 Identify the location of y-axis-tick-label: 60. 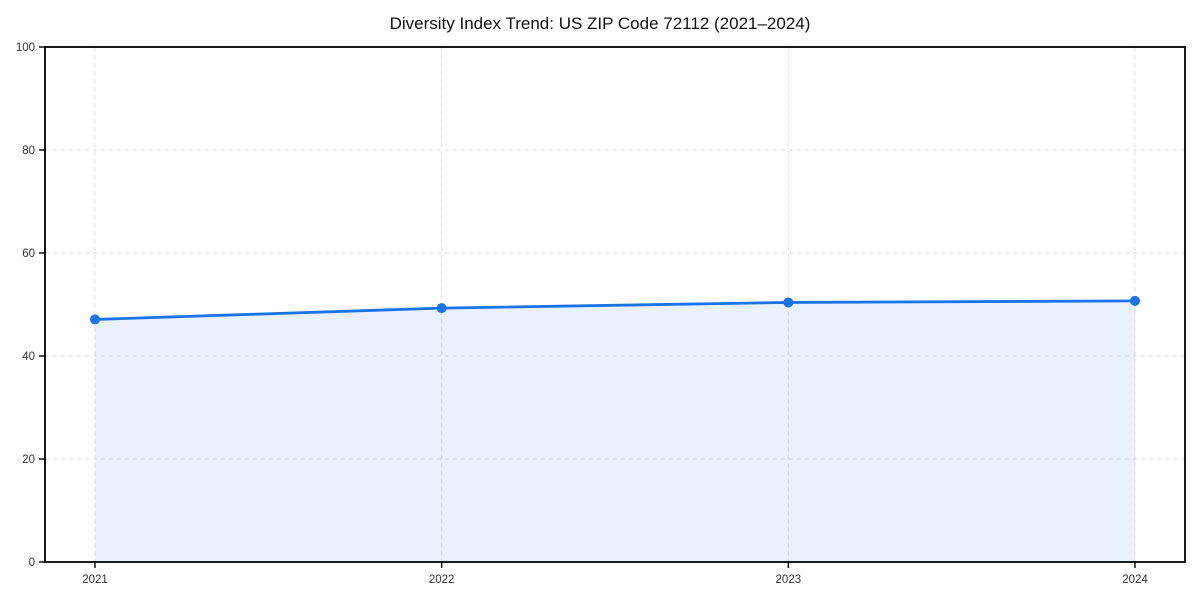
(28, 254).